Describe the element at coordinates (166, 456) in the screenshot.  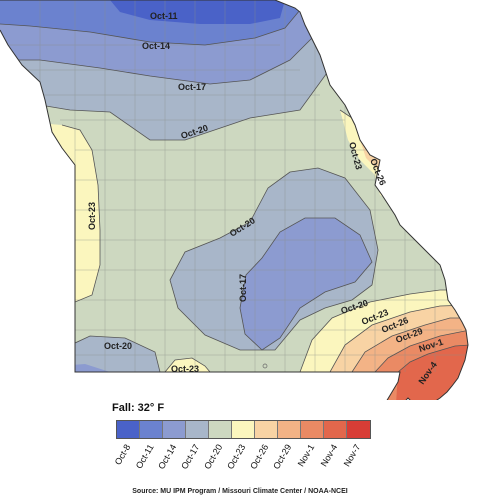
I see `legend-tick-label: Oct-14` at that location.